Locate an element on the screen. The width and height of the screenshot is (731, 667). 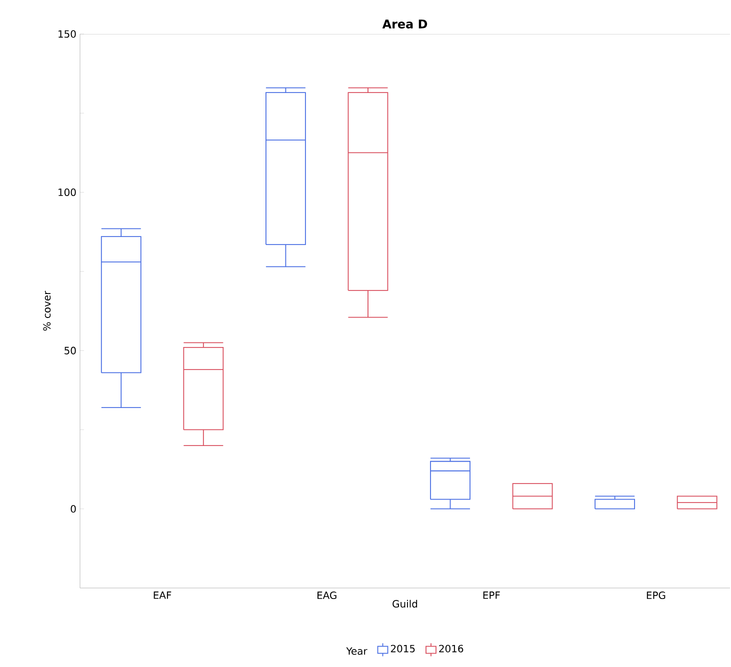
y-tick-label: 150 is located at coordinates (67, 34).